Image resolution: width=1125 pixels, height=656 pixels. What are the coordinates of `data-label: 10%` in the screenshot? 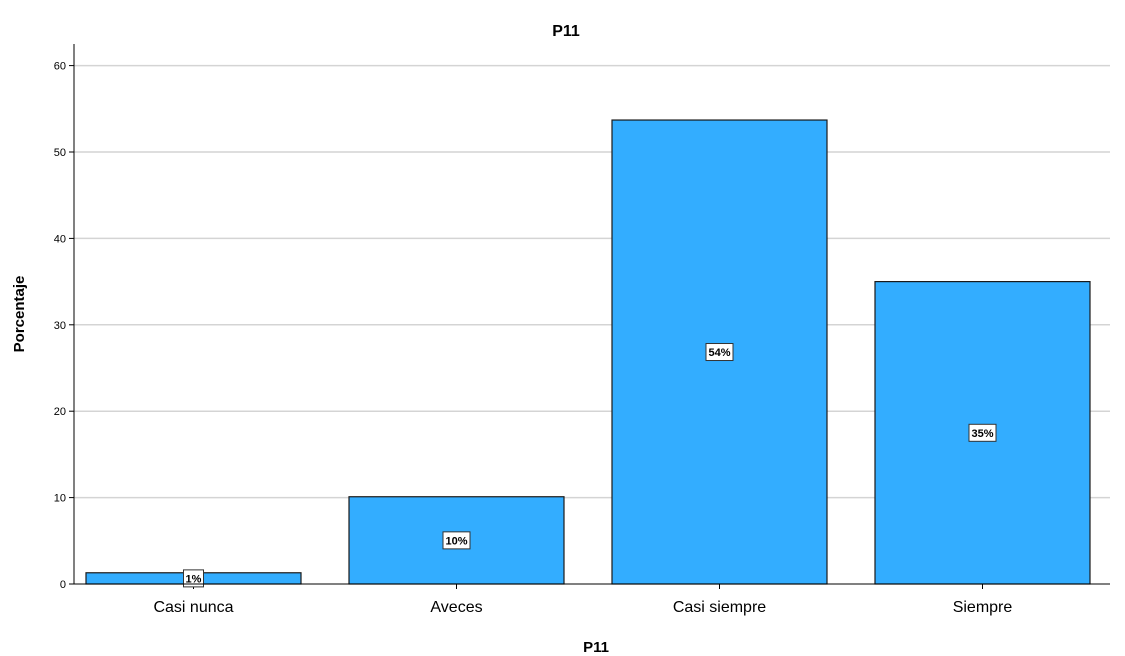 It's located at (456, 541).